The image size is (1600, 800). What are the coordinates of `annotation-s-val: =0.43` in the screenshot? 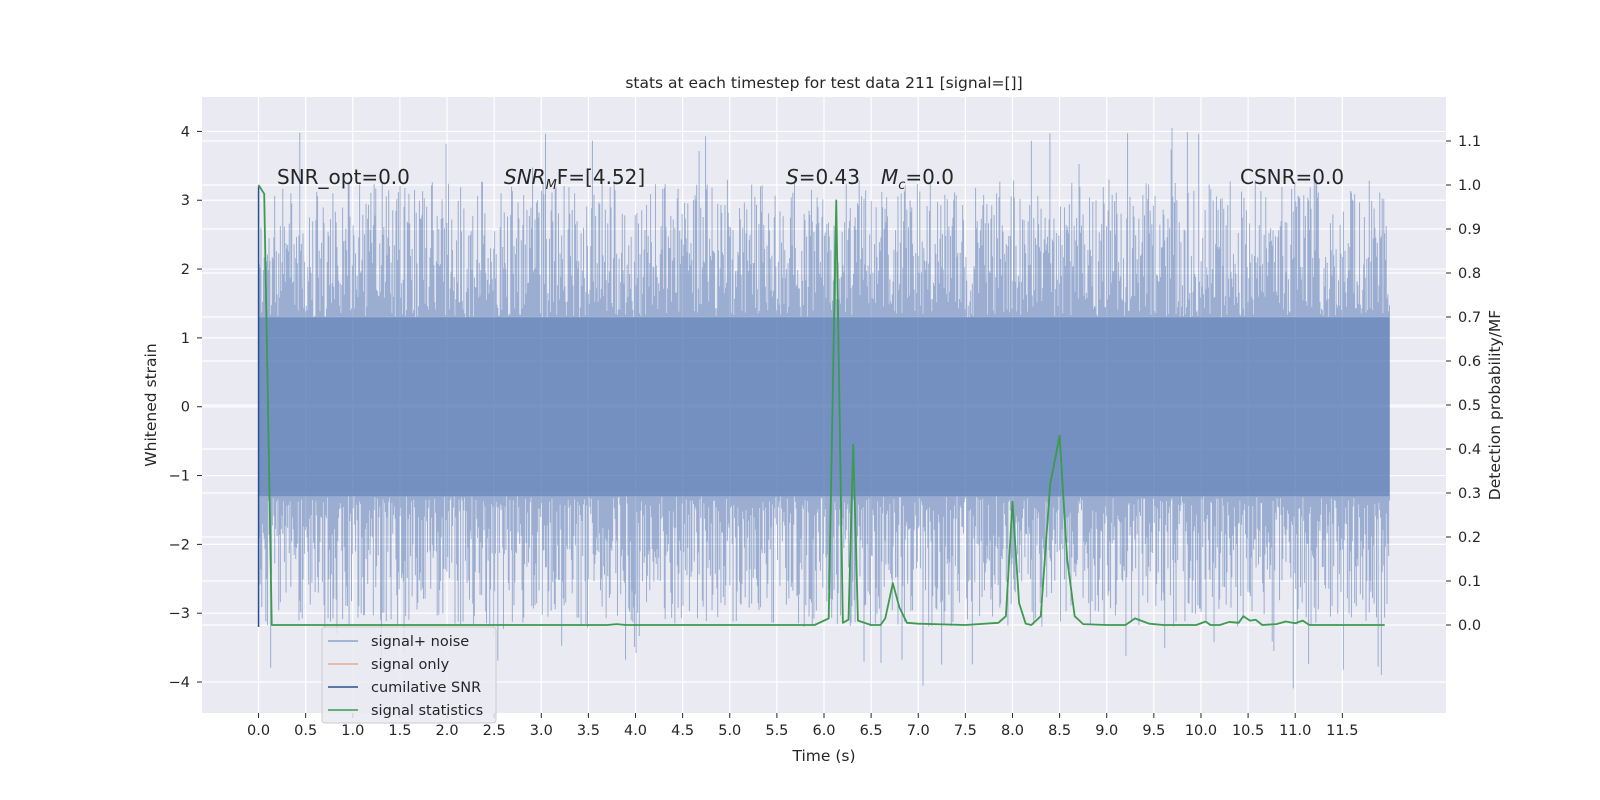 It's located at (829, 177).